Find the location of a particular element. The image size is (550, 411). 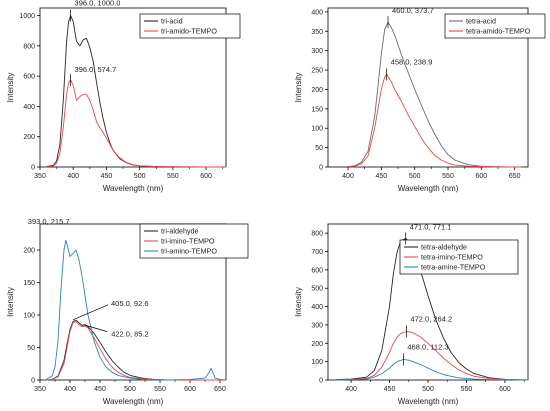

legend-label: tetra-acid is located at coordinates (481, 21).